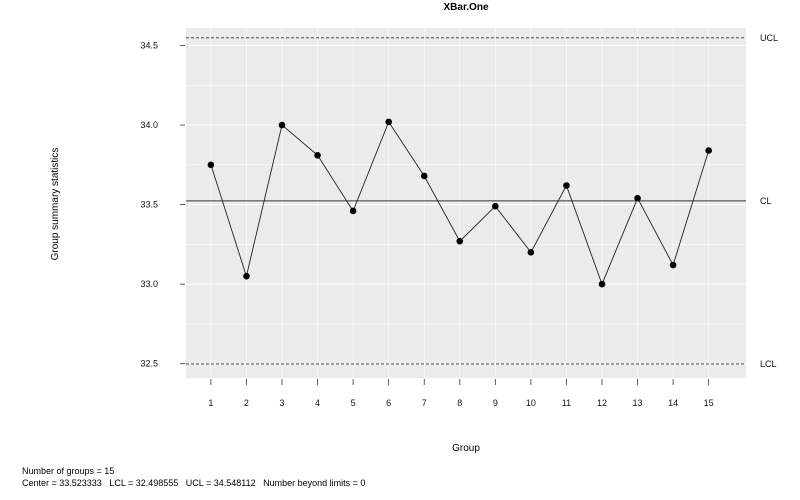 The image size is (800, 500). What do you see at coordinates (673, 403) in the screenshot?
I see `x-tick-label: 14` at bounding box center [673, 403].